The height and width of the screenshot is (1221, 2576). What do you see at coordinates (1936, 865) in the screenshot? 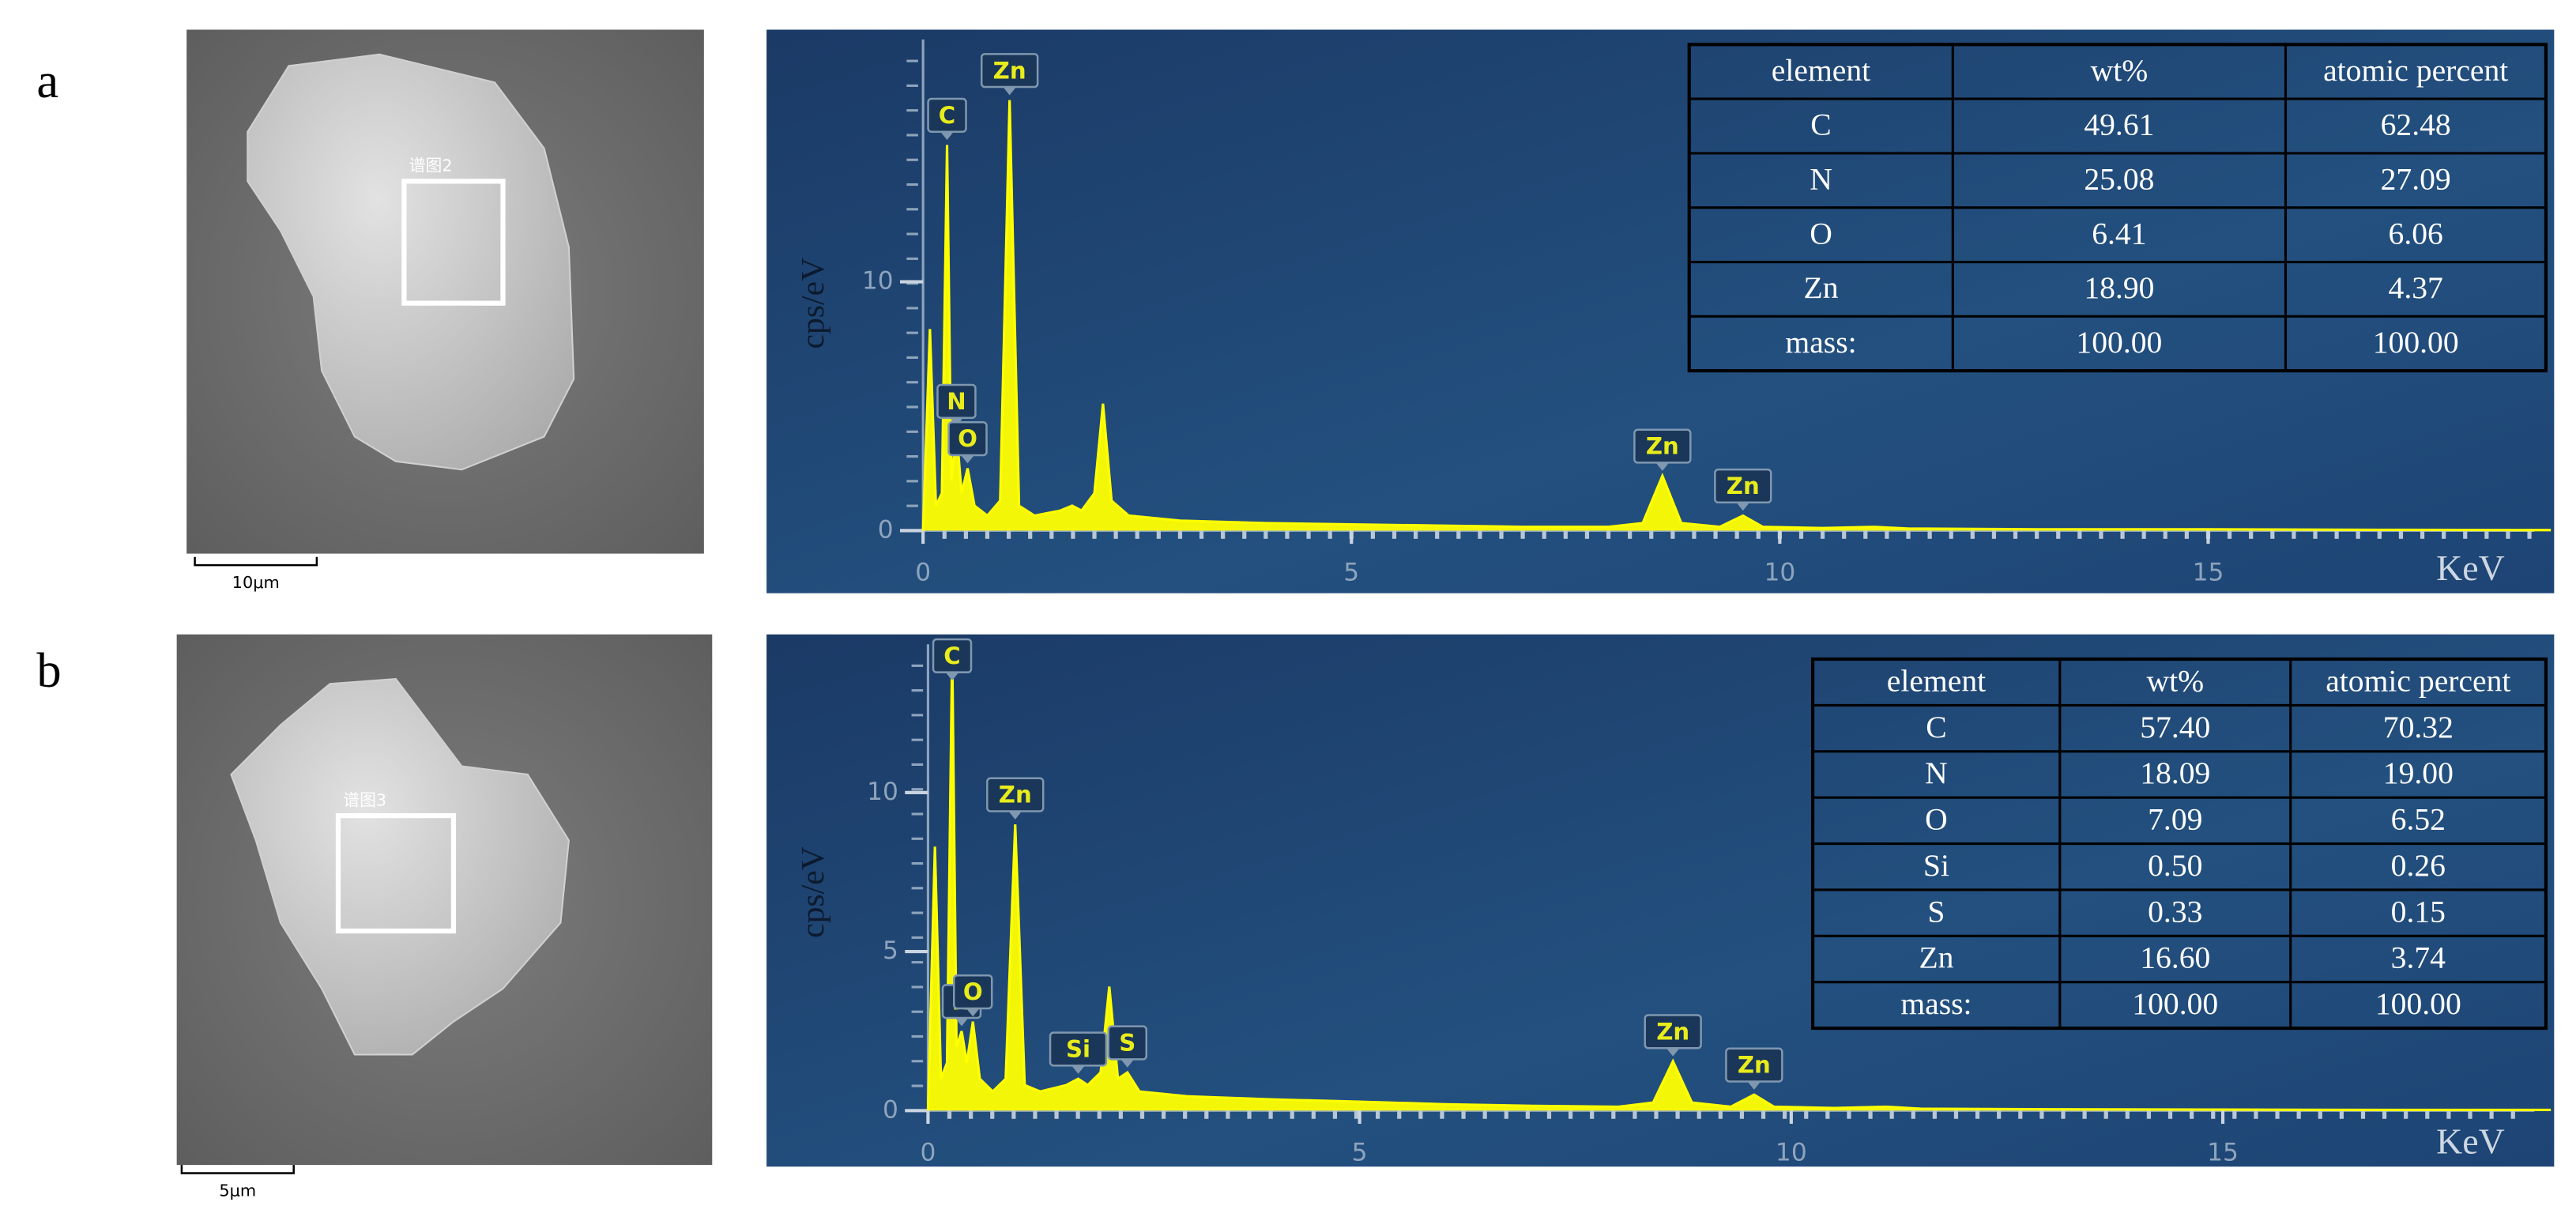
I see `table-cell: Si` at bounding box center [1936, 865].